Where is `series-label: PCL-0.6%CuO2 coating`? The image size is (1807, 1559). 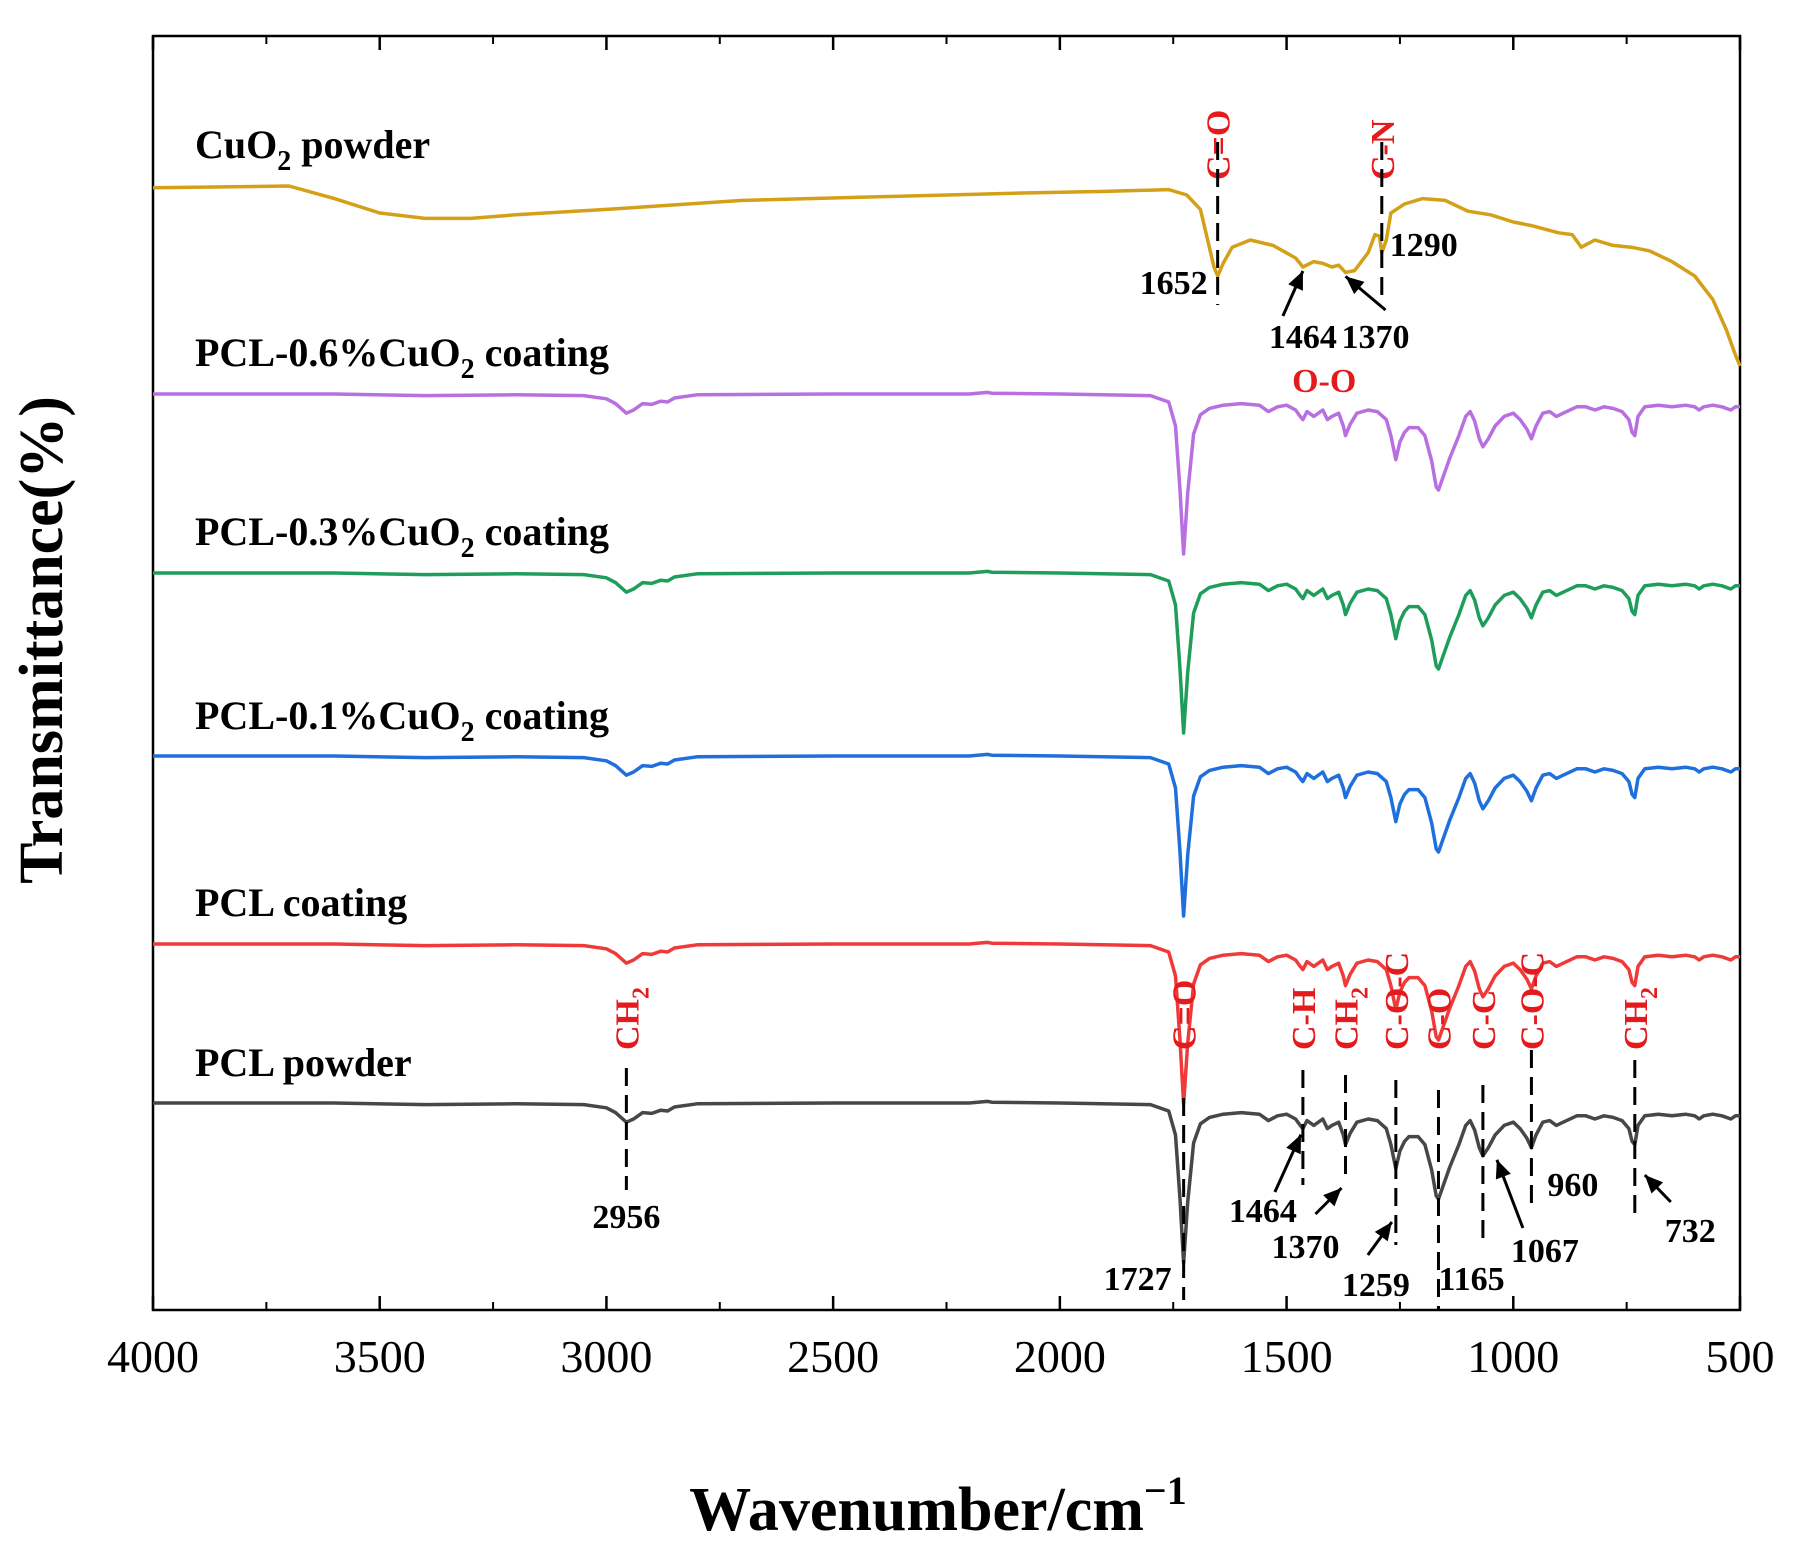
series-label: PCL-0.6%CuO2 coating is located at coordinates (402, 357).